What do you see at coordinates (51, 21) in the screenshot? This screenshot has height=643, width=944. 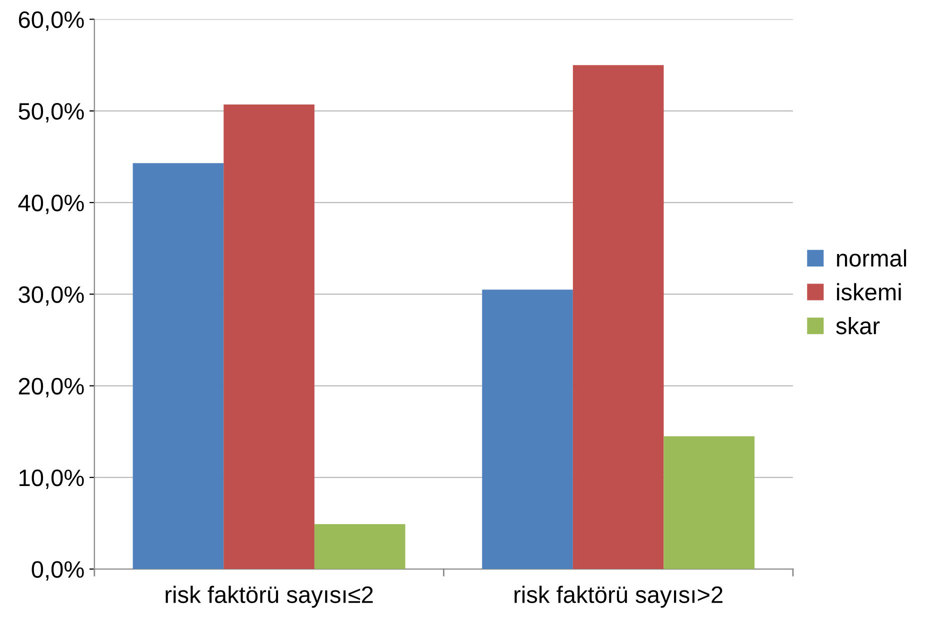 I see `y-tick-label: 60,0%` at bounding box center [51, 21].